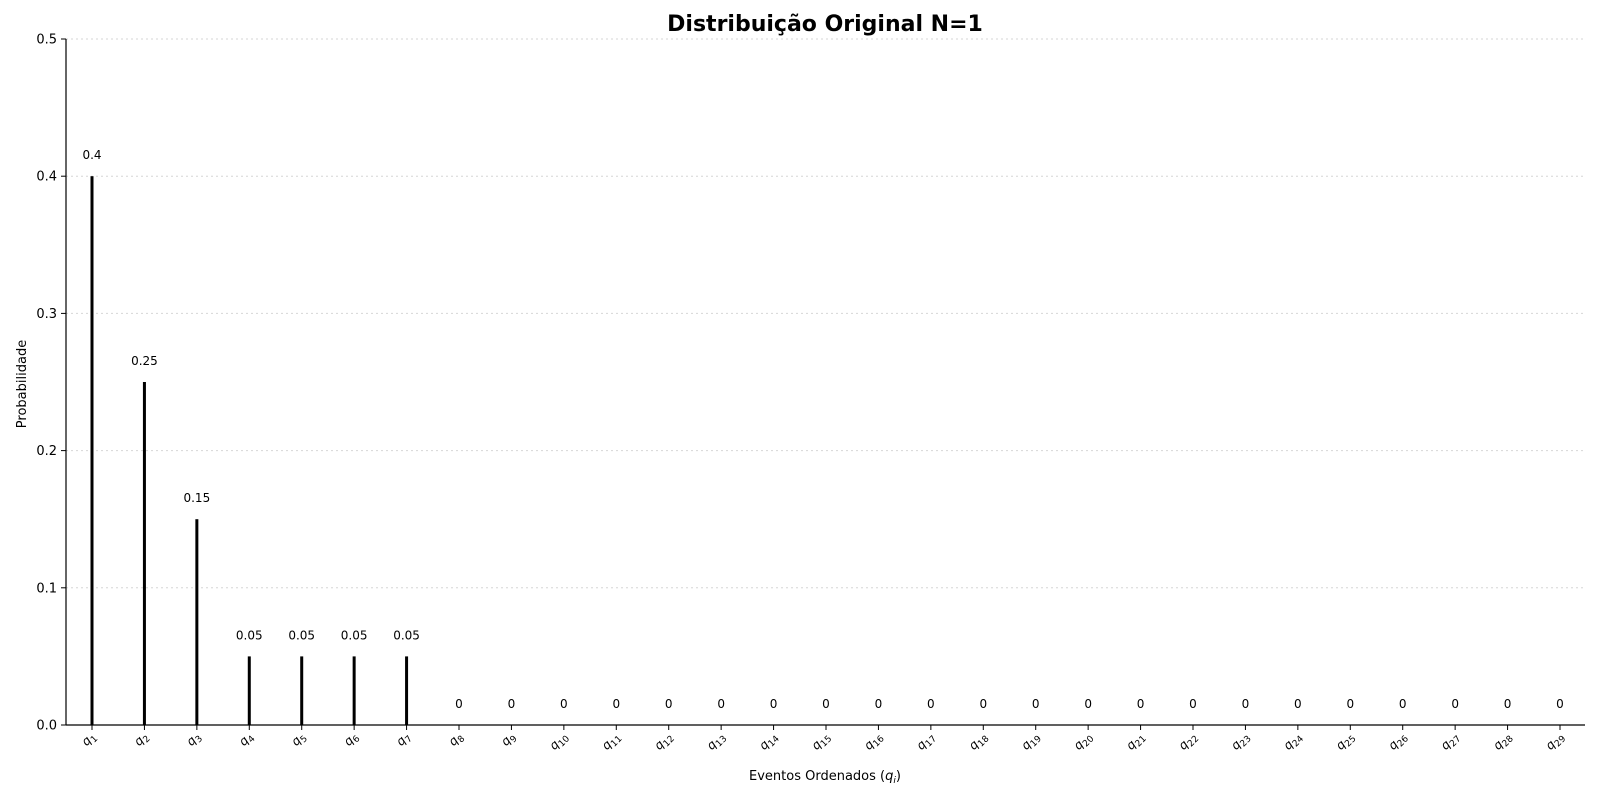 The width and height of the screenshot is (1600, 800). Describe the element at coordinates (249, 450) in the screenshot. I see `bars` at that location.